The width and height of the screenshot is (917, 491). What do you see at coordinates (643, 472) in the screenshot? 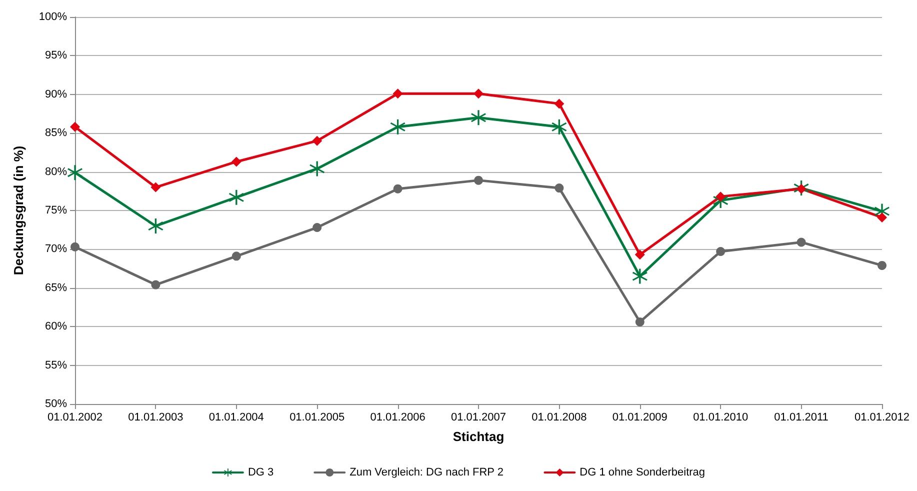
I see `legend-label: DG 1 ohne Sonderbeitrag` at bounding box center [643, 472].